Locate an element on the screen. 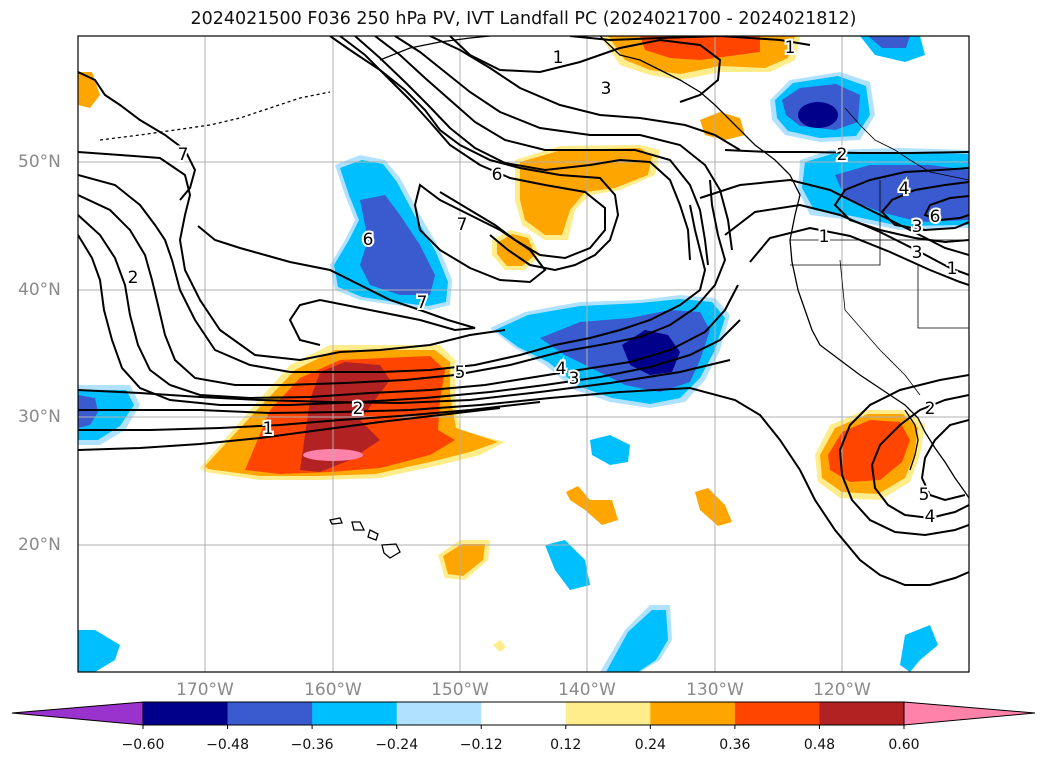 The image size is (1047, 765). positive-anomaly-central-pacific is located at coordinates (352, 412).